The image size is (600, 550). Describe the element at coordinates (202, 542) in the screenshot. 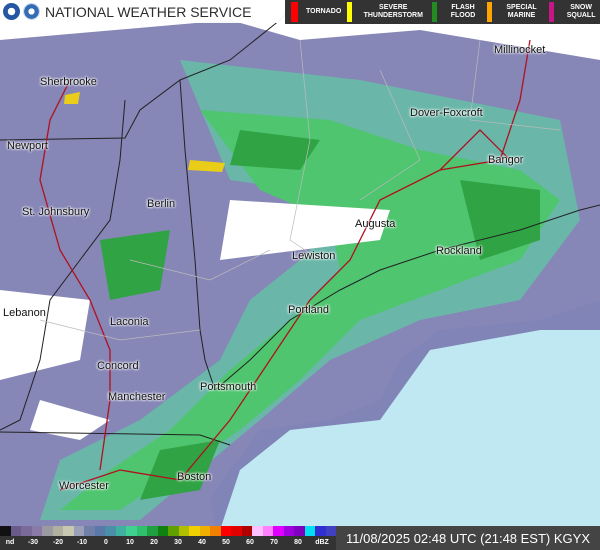

I see `scale-tick: 40` at that location.